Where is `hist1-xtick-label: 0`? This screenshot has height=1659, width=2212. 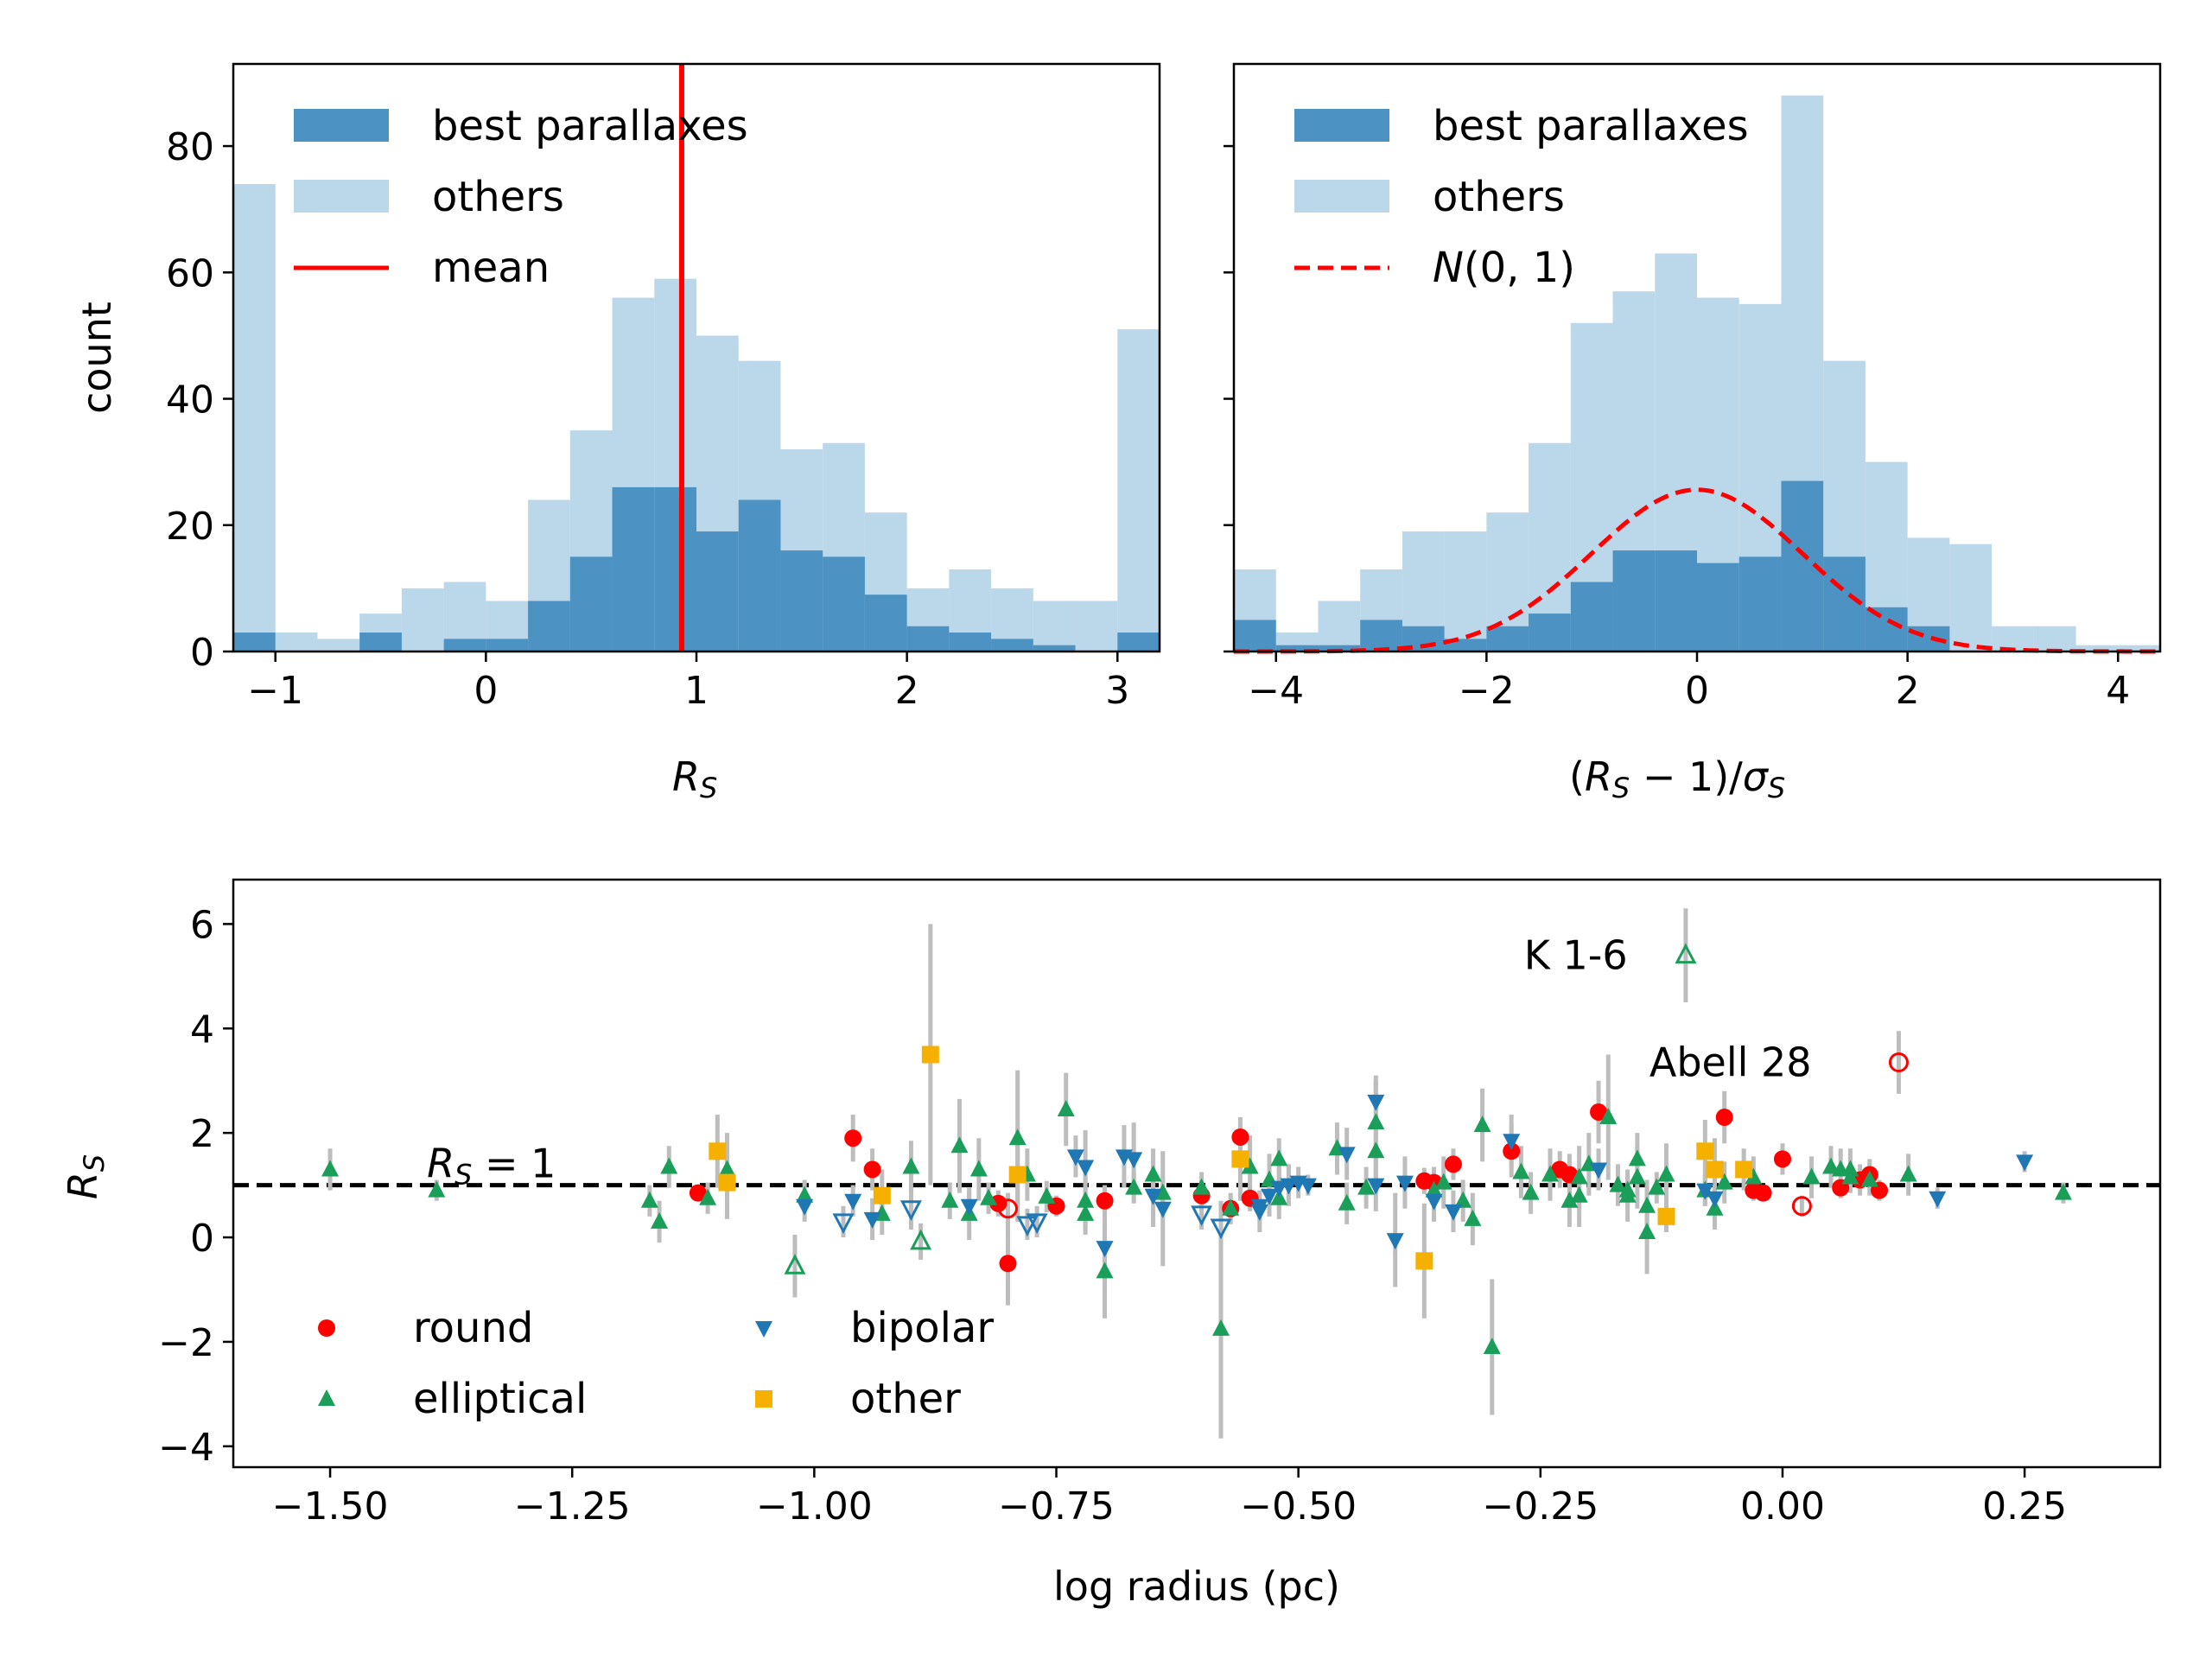
hist1-xtick-label: 0 is located at coordinates (486, 691).